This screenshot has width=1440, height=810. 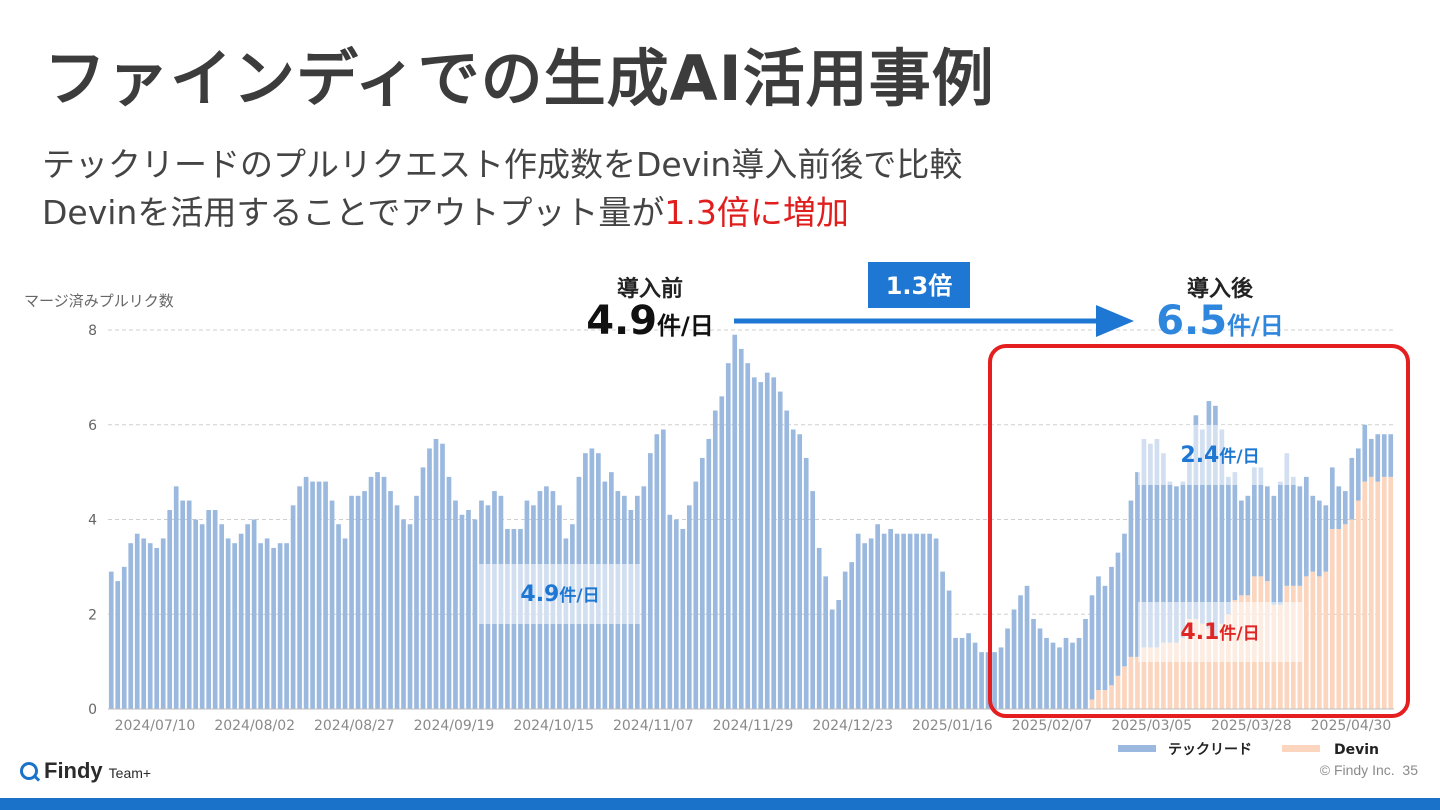 I want to click on copyright: © Findy Inc. 35, so click(x=1369, y=770).